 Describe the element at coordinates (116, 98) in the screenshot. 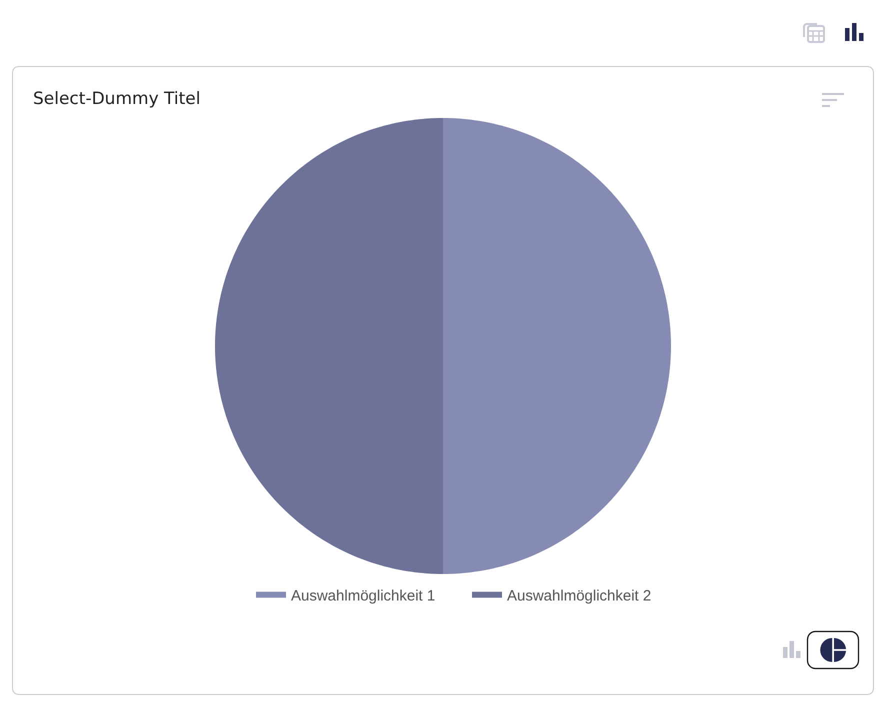

I see `chart-title: Select-Dummy Titel` at that location.